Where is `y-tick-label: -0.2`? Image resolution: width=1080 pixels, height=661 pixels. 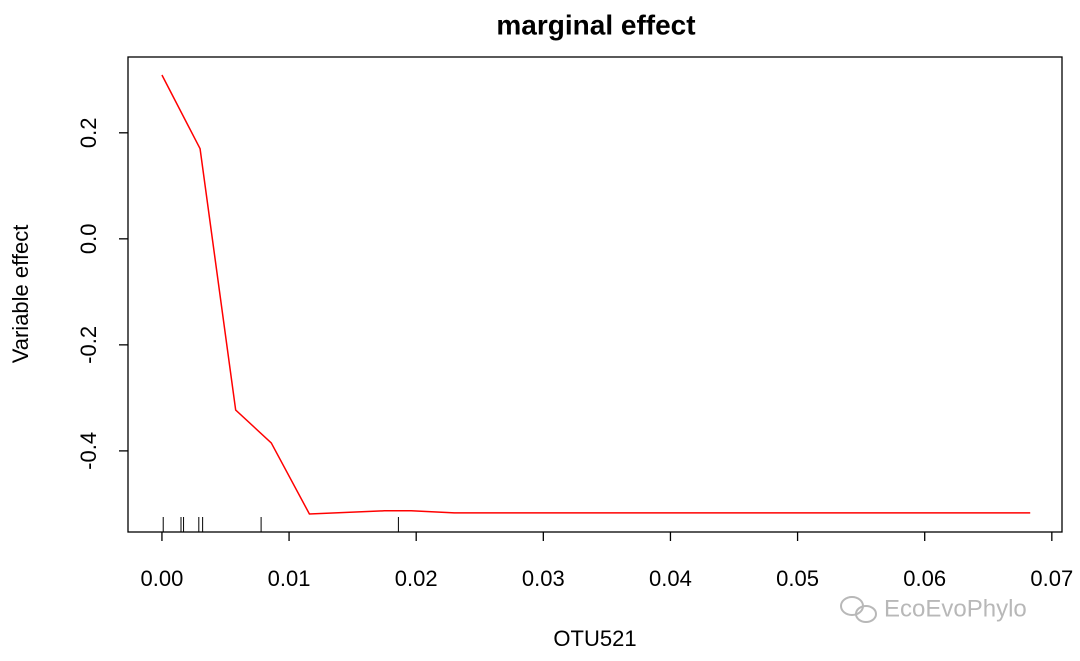
y-tick-label: -0.2 is located at coordinates (88, 345).